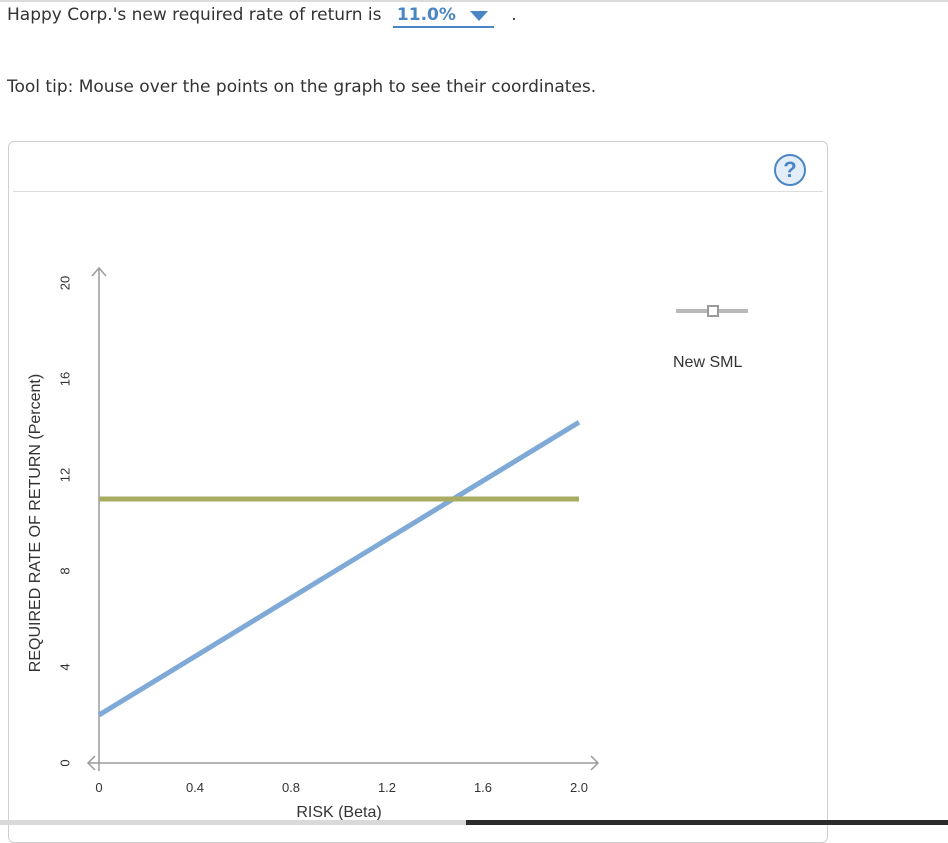 This screenshot has height=843, width=948. What do you see at coordinates (64, 762) in the screenshot?
I see `y-tick-label: 0` at bounding box center [64, 762].